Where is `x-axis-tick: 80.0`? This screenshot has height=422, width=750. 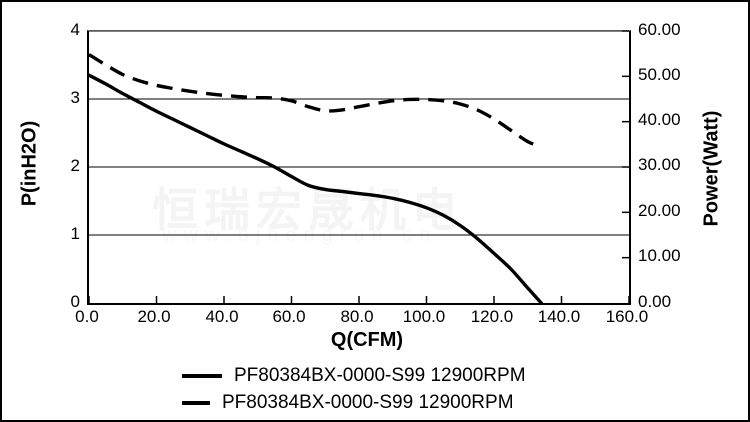
x-axis-tick: 80.0 is located at coordinates (357, 316).